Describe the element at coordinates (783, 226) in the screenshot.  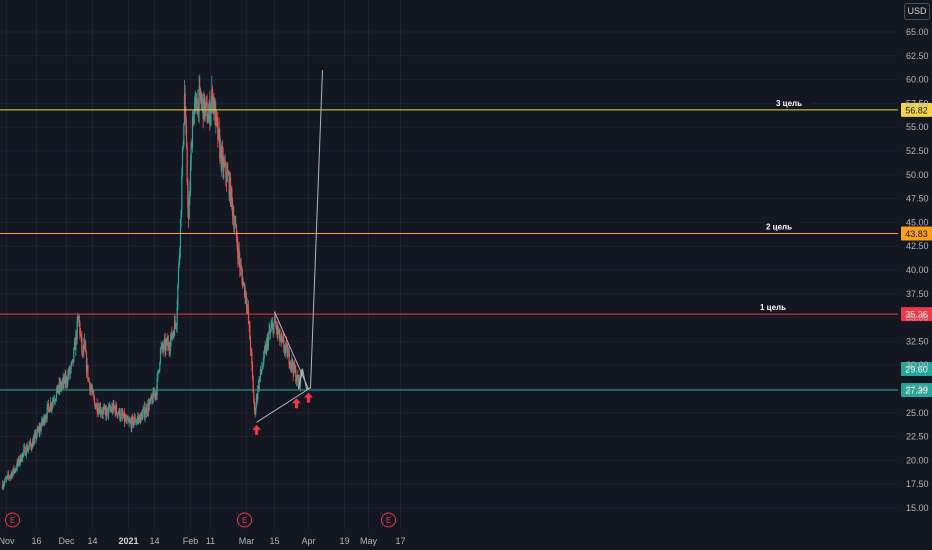
I see `target-label-bg` at that location.